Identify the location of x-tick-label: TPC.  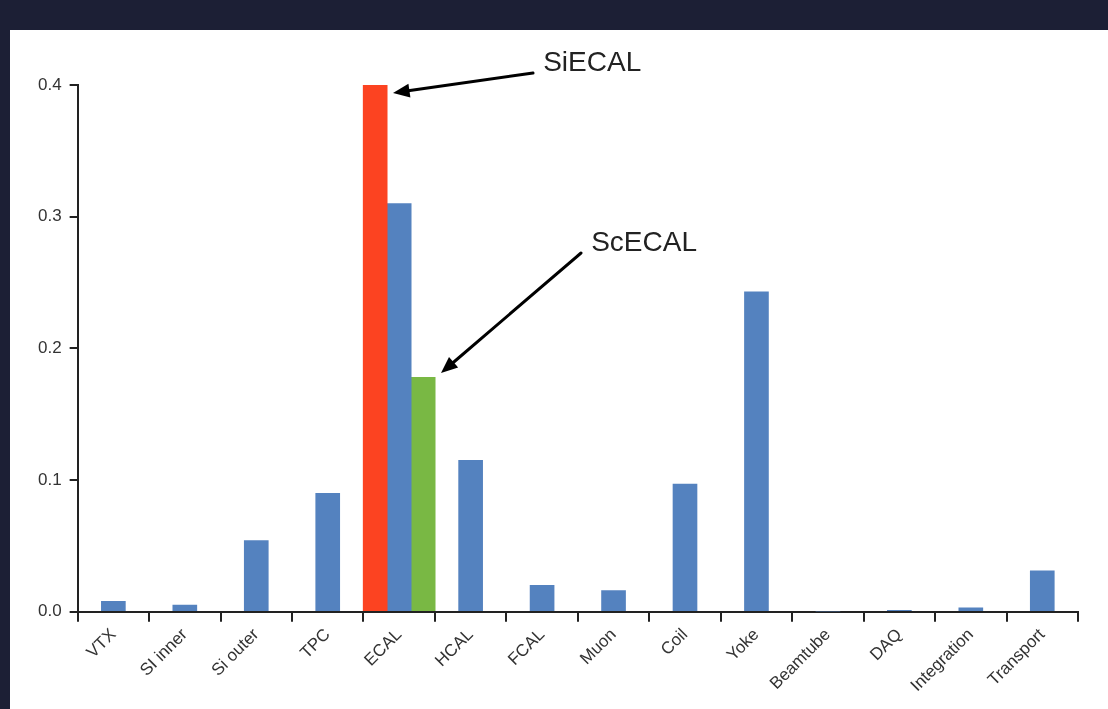
(315, 643).